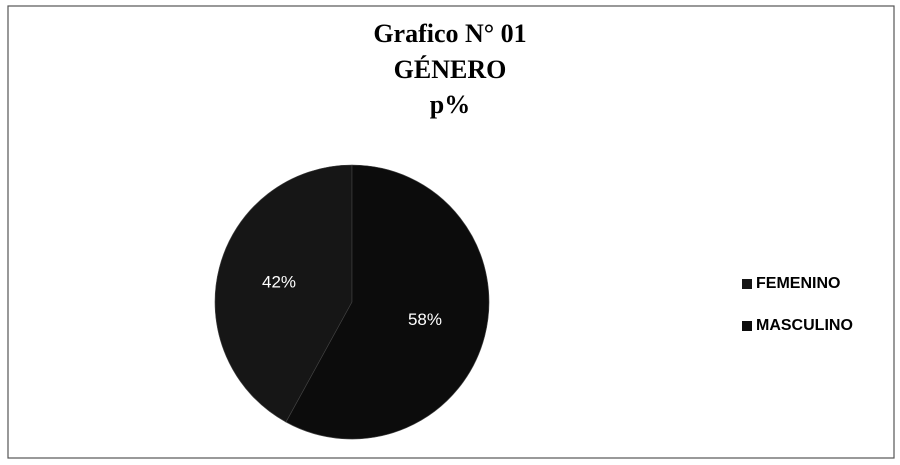  What do you see at coordinates (450, 104) in the screenshot?
I see `unit-label: p%` at bounding box center [450, 104].